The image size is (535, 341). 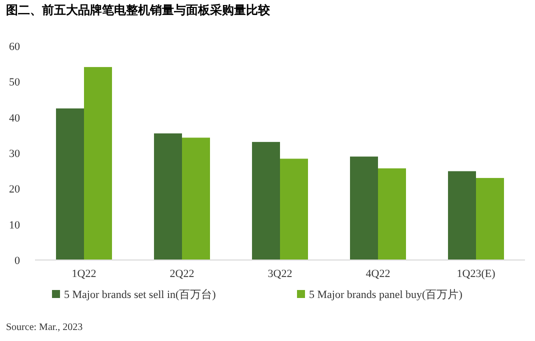 What do you see at coordinates (44, 327) in the screenshot?
I see `source-note: Source: Mar., 2023` at bounding box center [44, 327].